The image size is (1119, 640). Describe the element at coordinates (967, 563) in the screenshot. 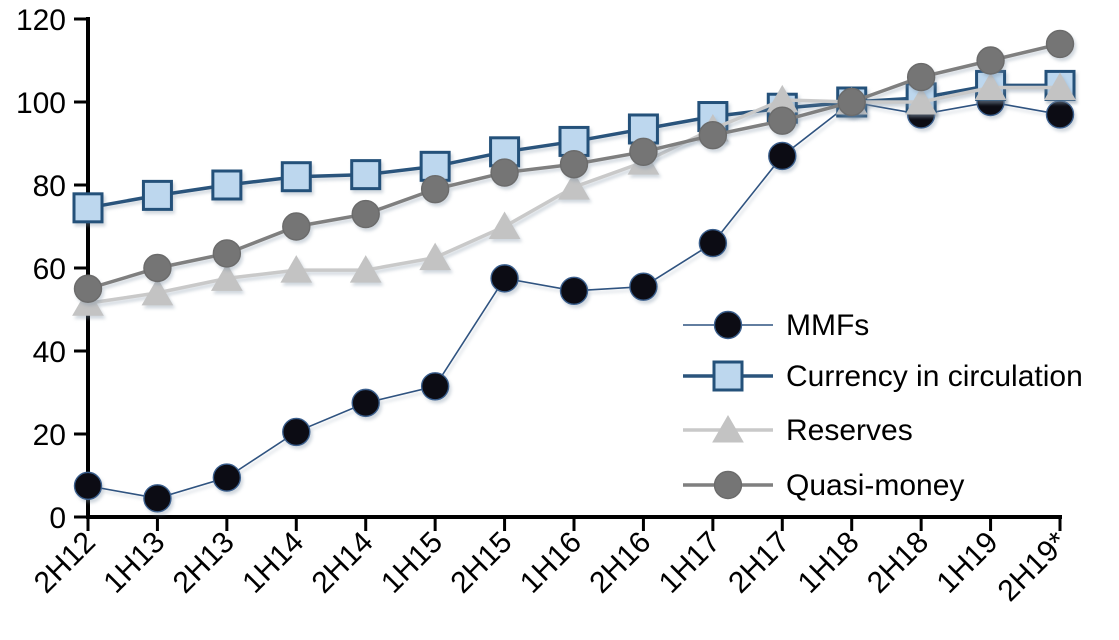

I see `x-tick-label: 1H19` at that location.